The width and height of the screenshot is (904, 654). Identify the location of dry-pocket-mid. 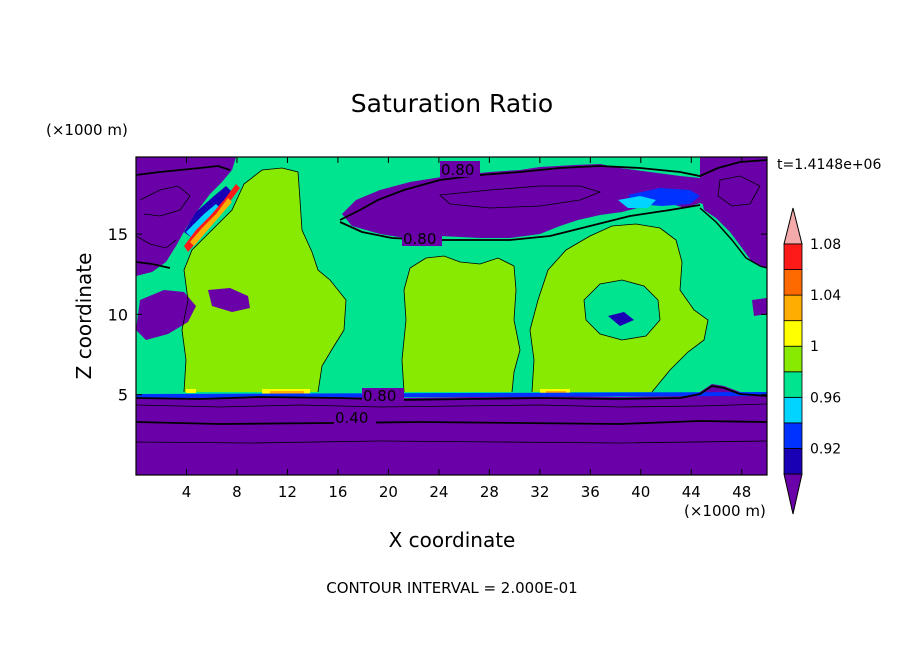
(621, 319).